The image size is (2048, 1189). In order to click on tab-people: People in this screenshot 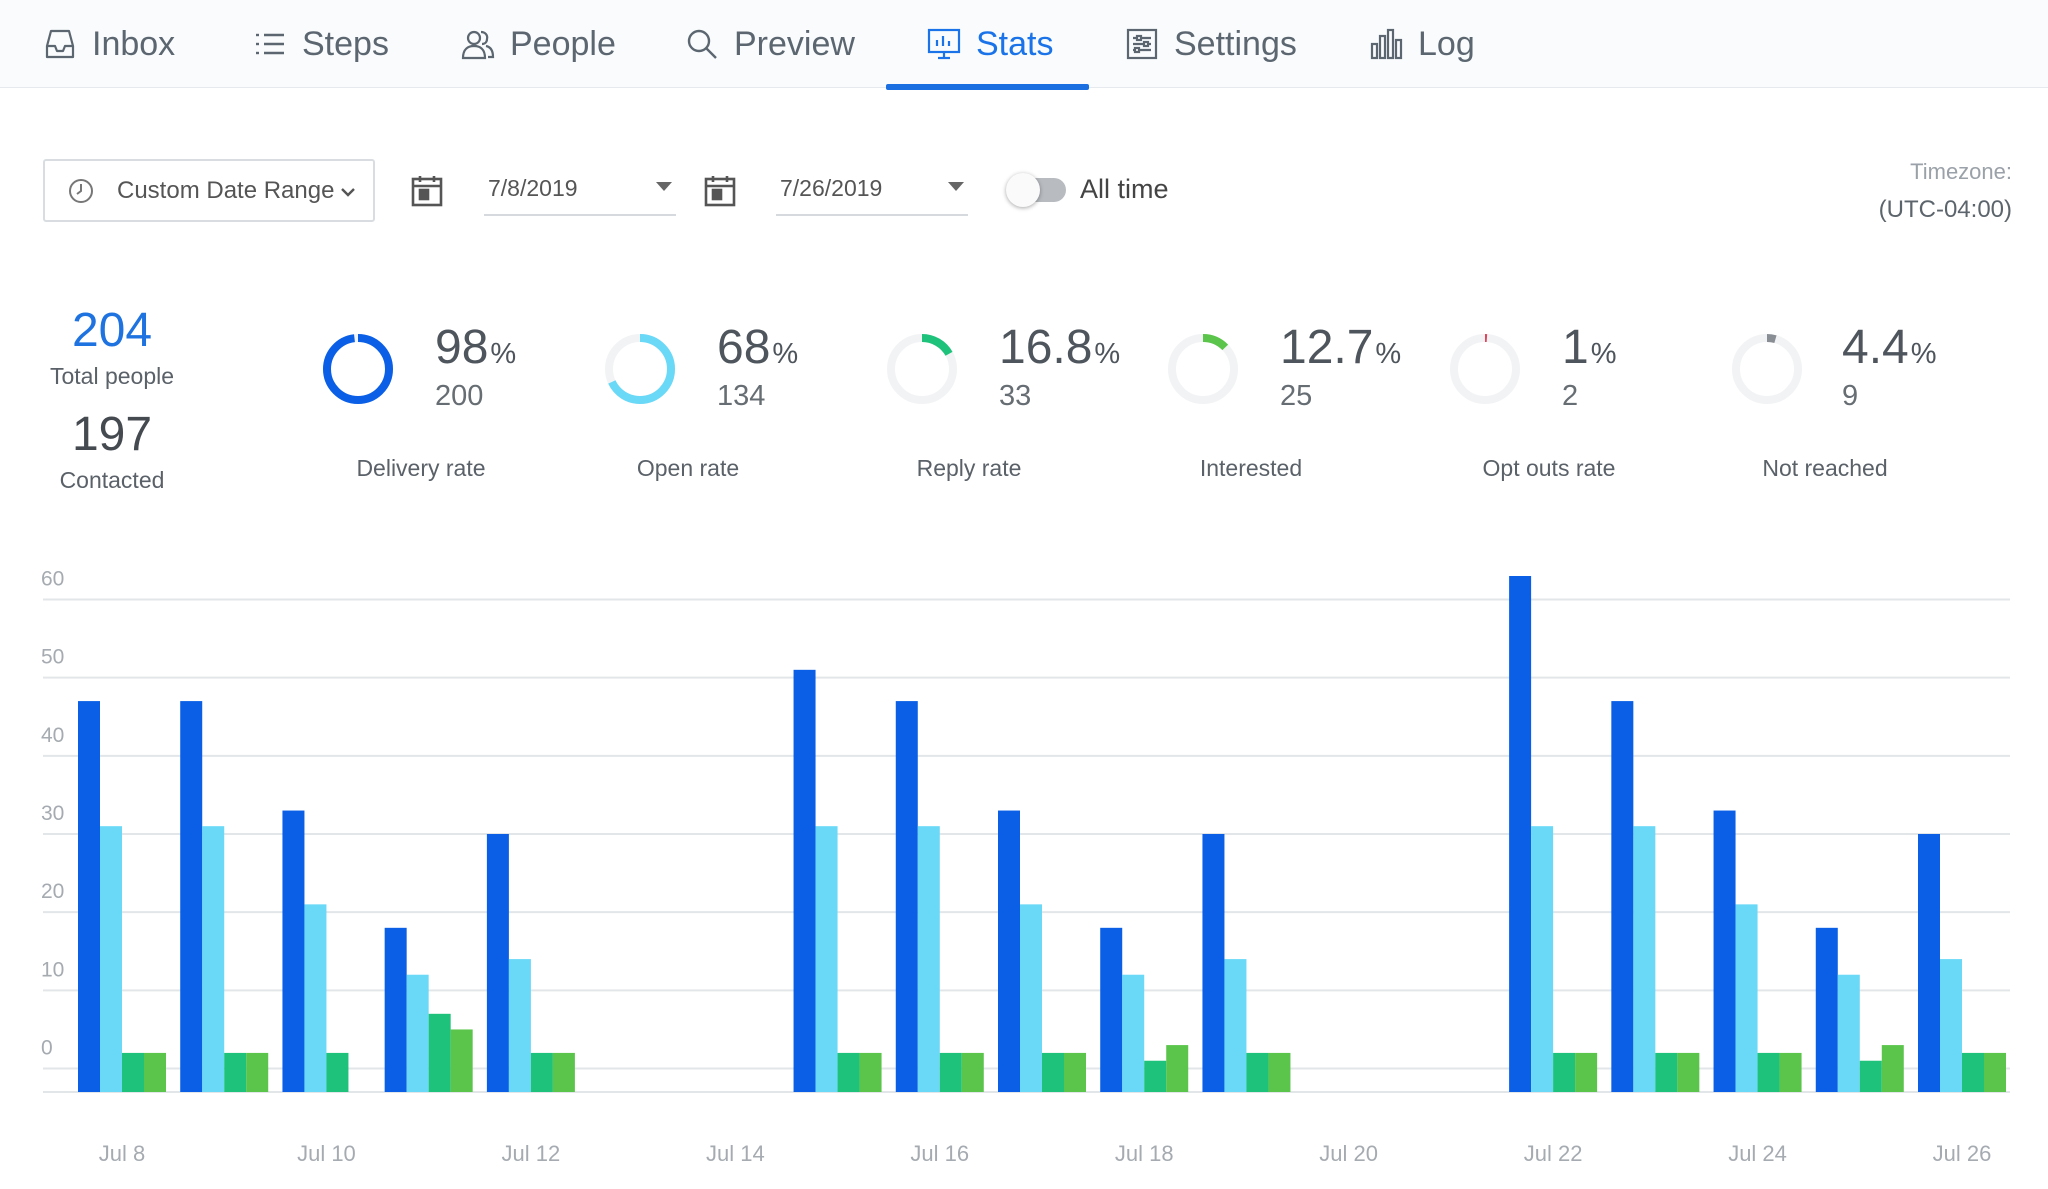, I will do `click(538, 44)`.